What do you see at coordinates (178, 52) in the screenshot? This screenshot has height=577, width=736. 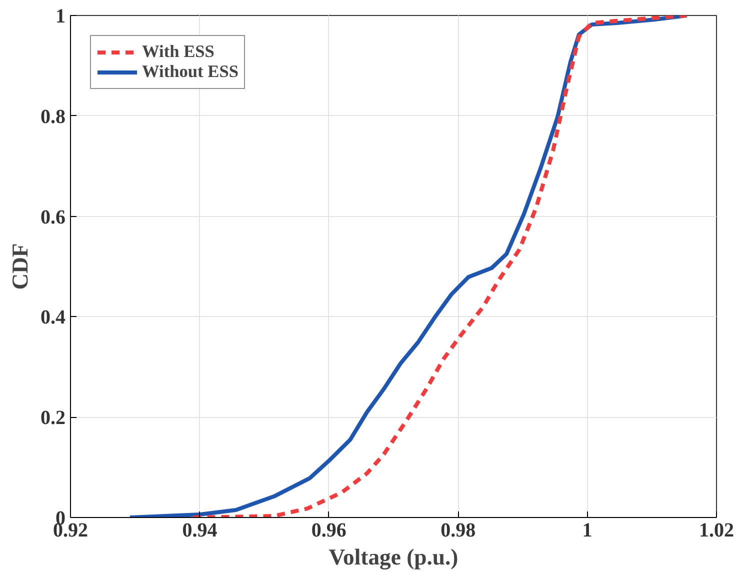 I see `legend-label: With ESS` at bounding box center [178, 52].